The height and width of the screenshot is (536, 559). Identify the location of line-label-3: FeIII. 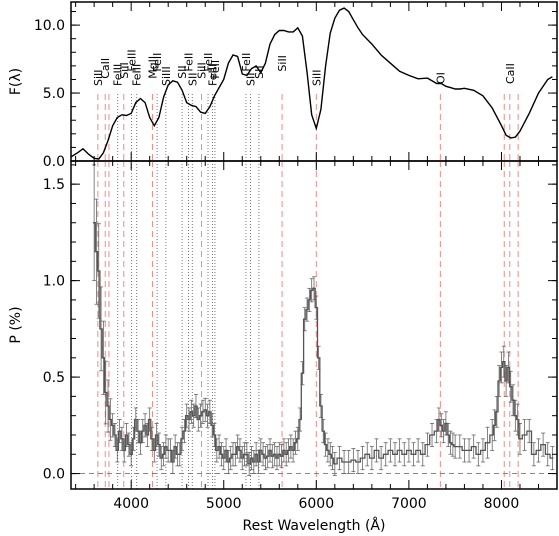
(118, 75).